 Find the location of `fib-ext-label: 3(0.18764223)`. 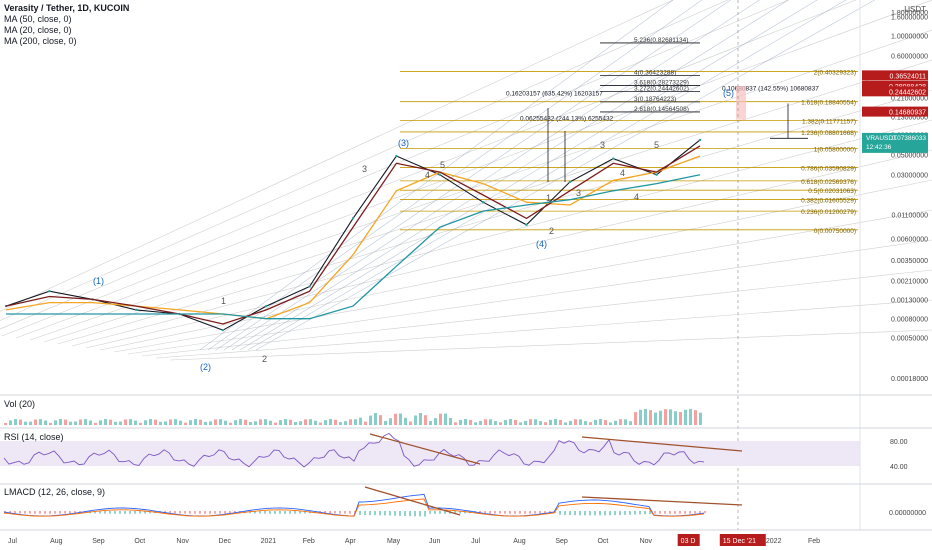

fib-ext-label: 3(0.18764223) is located at coordinates (655, 99).